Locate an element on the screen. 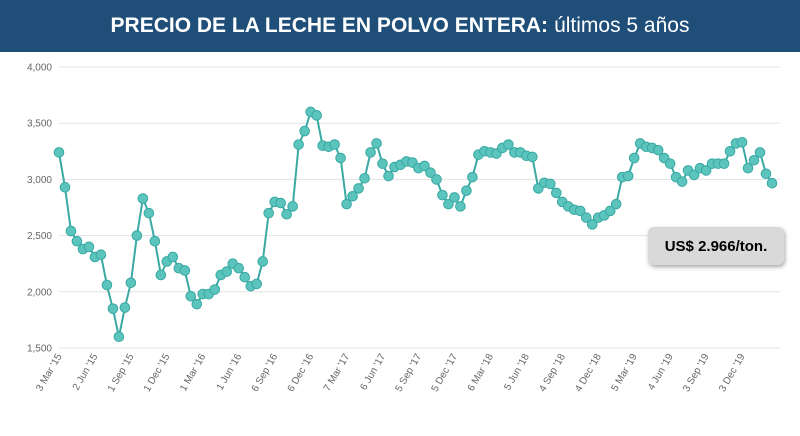  x-tick-label: 1 Dec '15 is located at coordinates (157, 373).